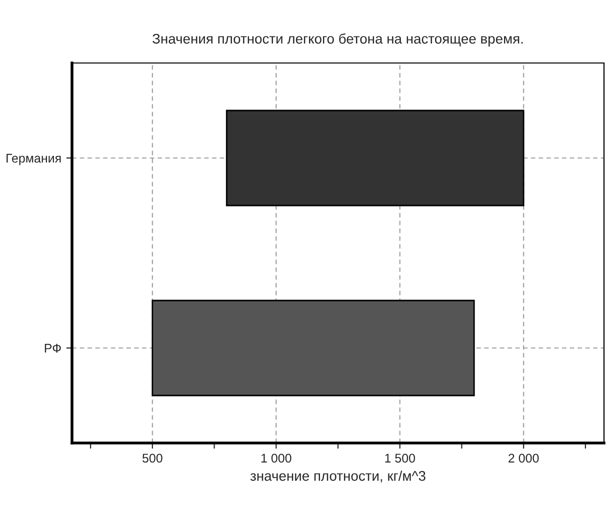 Image resolution: width=608 pixels, height=513 pixels. What do you see at coordinates (337, 39) in the screenshot?
I see `chart-title: Значения плотности легкого бетона на настоящее время.` at bounding box center [337, 39].